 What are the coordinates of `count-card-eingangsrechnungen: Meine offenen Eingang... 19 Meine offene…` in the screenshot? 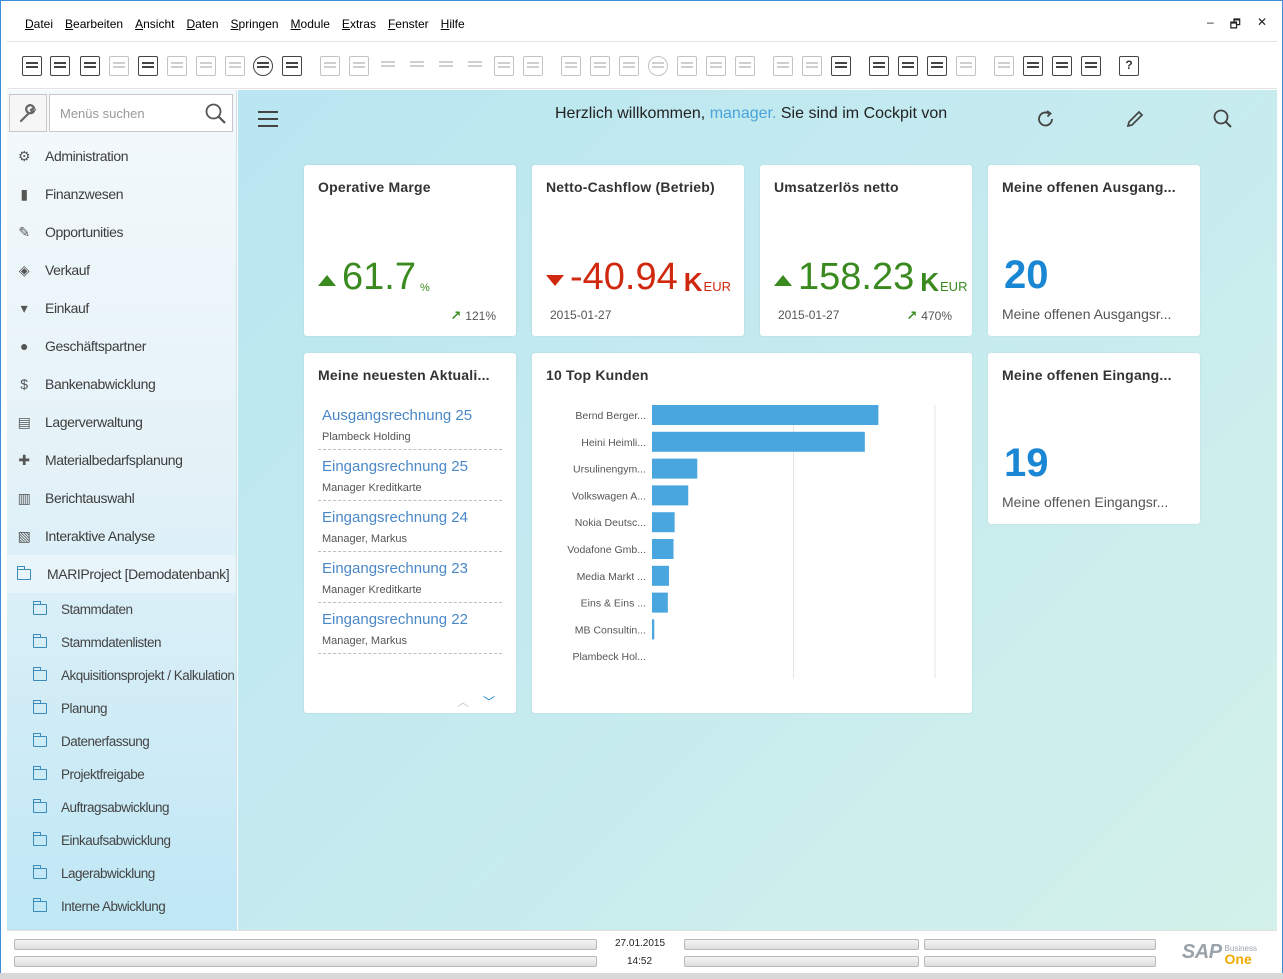 It's located at (1094, 438).